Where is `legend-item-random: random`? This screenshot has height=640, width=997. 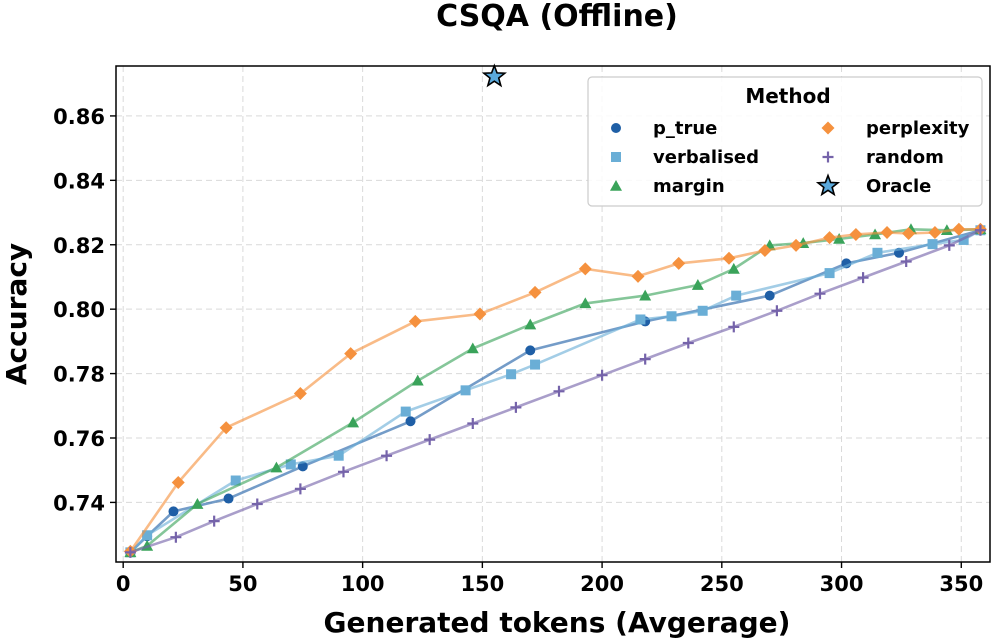
legend-item-random: random is located at coordinates (883, 157).